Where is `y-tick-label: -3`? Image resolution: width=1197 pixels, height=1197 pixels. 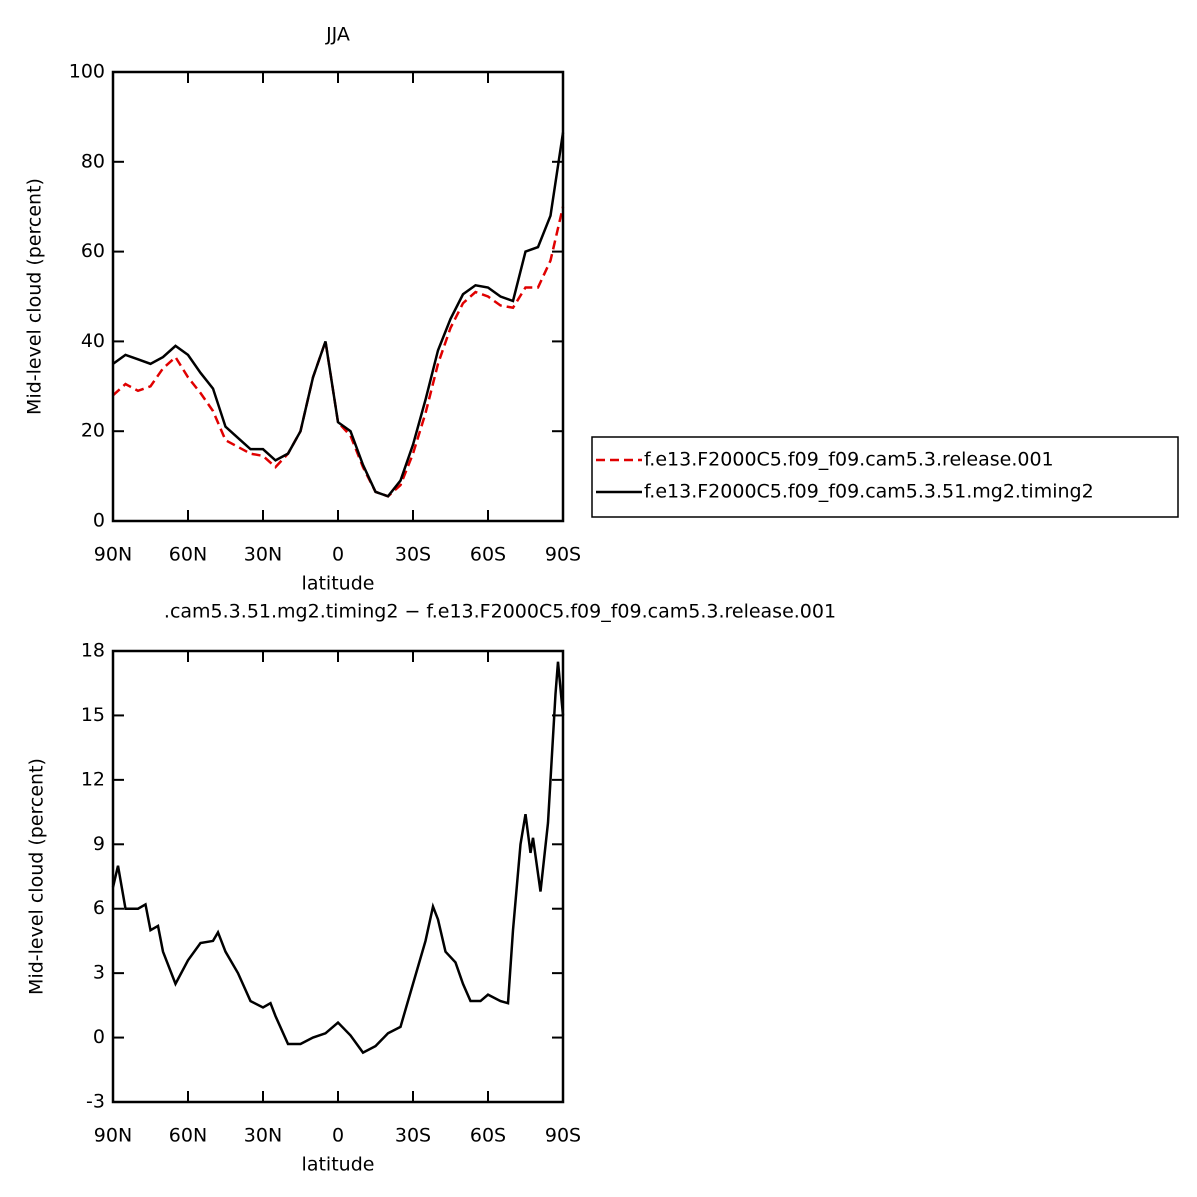
y-tick-label: -3 is located at coordinates (95, 1102).